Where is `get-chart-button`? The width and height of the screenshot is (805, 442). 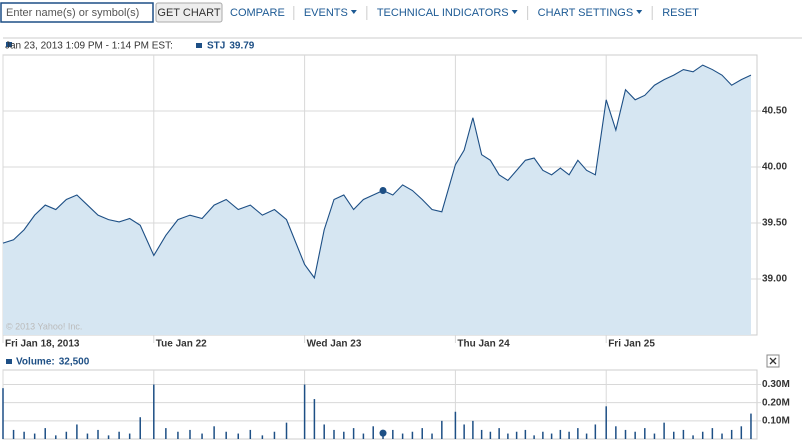 get-chart-button is located at coordinates (189, 12).